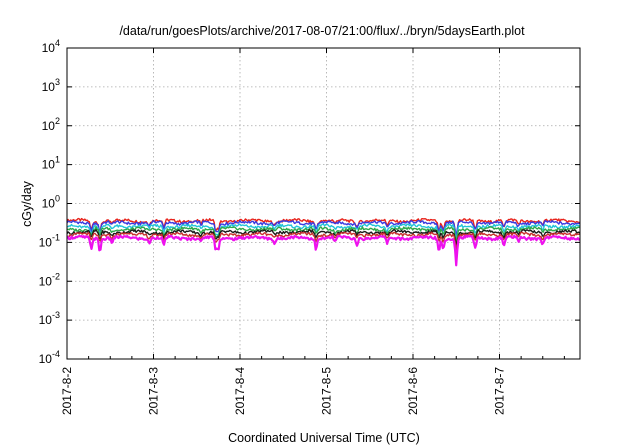  I want to click on x-tick-label: 2017-8-4, so click(240, 391).